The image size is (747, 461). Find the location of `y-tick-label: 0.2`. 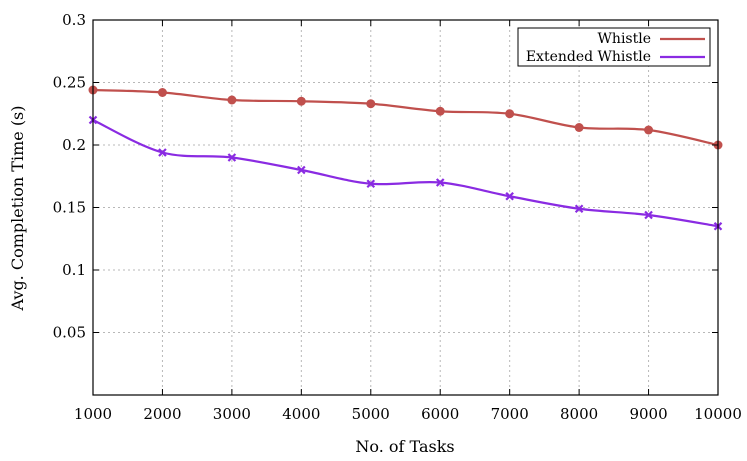

y-tick-label: 0.2 is located at coordinates (74, 145).